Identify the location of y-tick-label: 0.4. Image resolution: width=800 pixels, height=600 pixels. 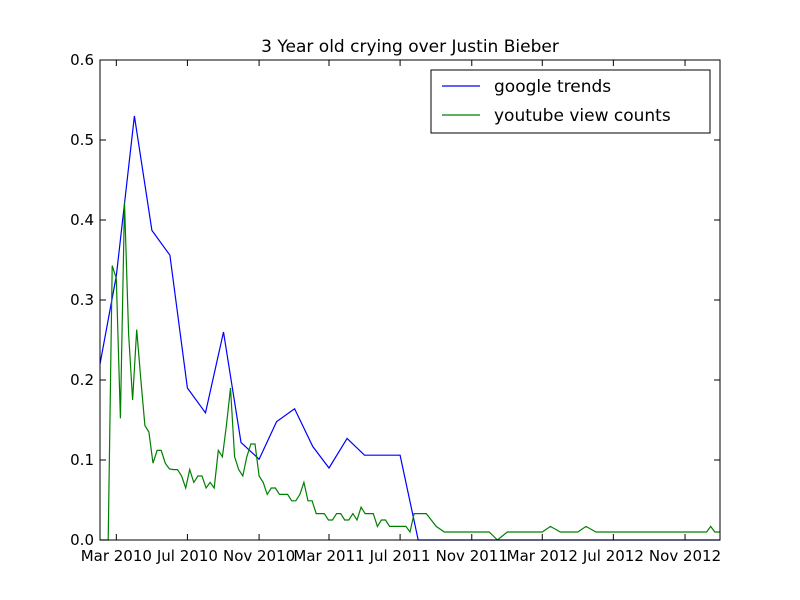
(82, 220).